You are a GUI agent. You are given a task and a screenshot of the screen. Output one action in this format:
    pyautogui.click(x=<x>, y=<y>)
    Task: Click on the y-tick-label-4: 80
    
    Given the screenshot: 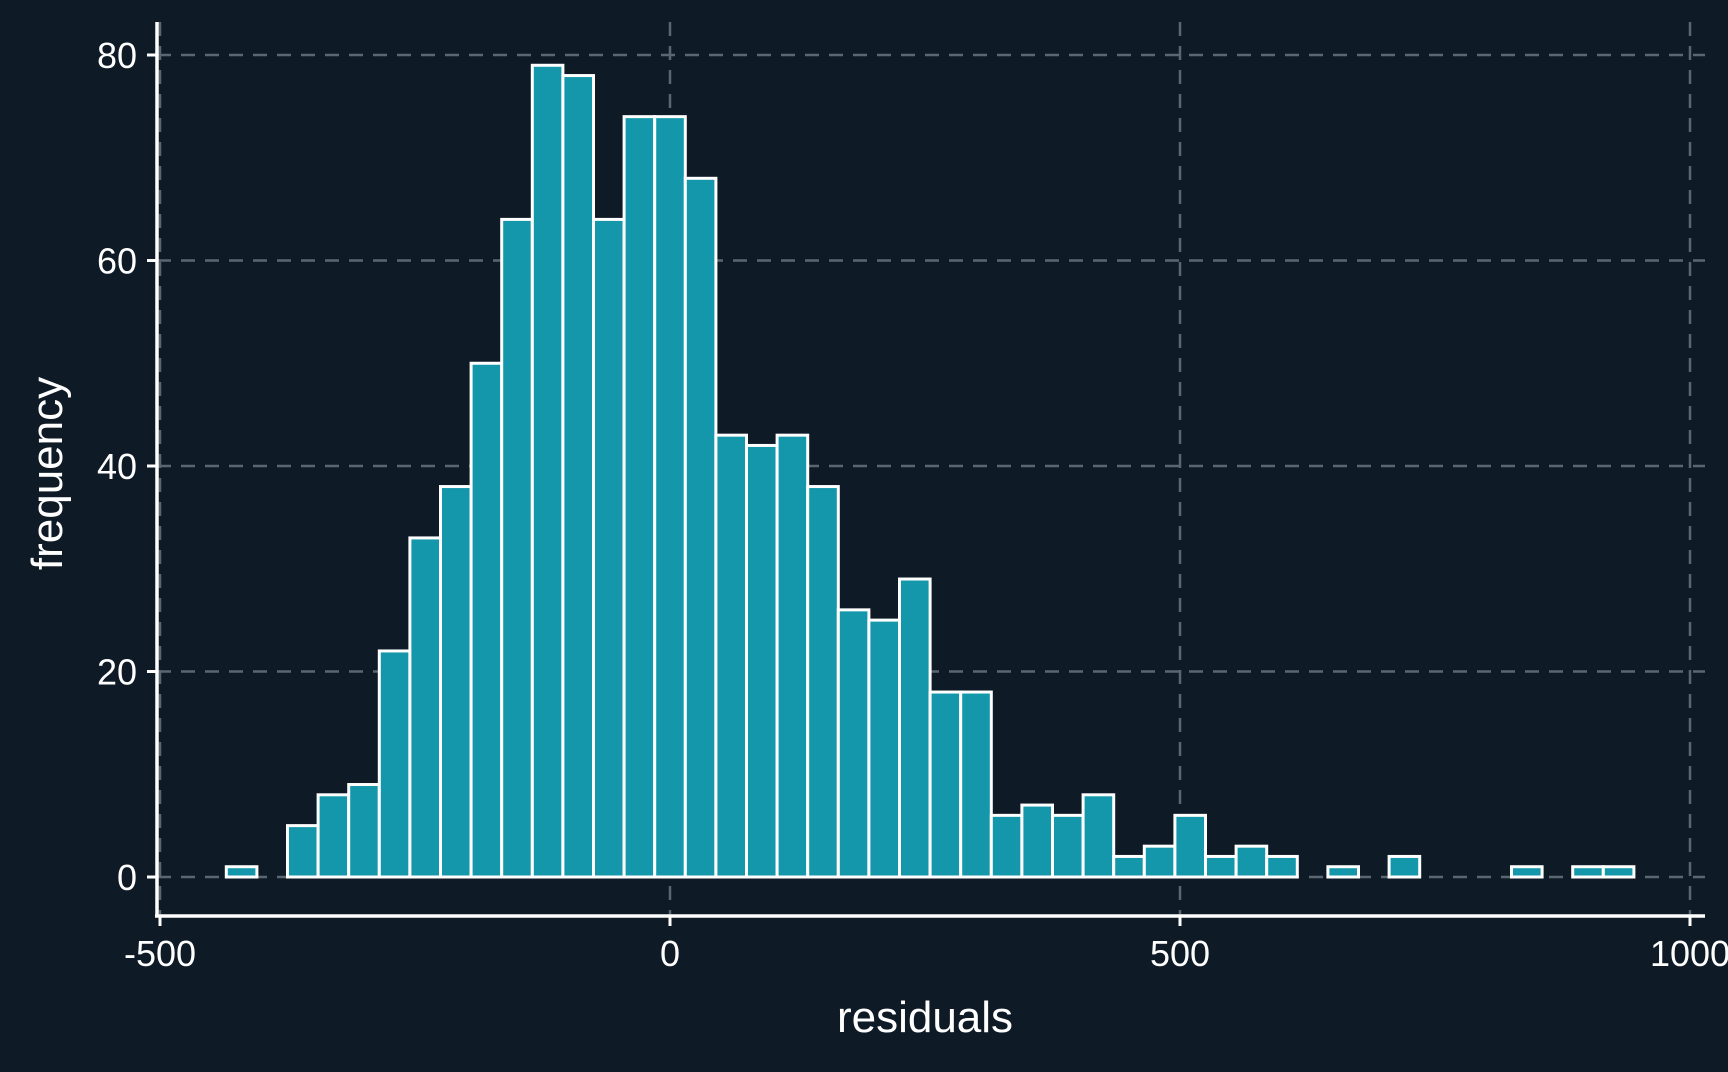 What is the action you would take?
    pyautogui.click(x=117, y=55)
    